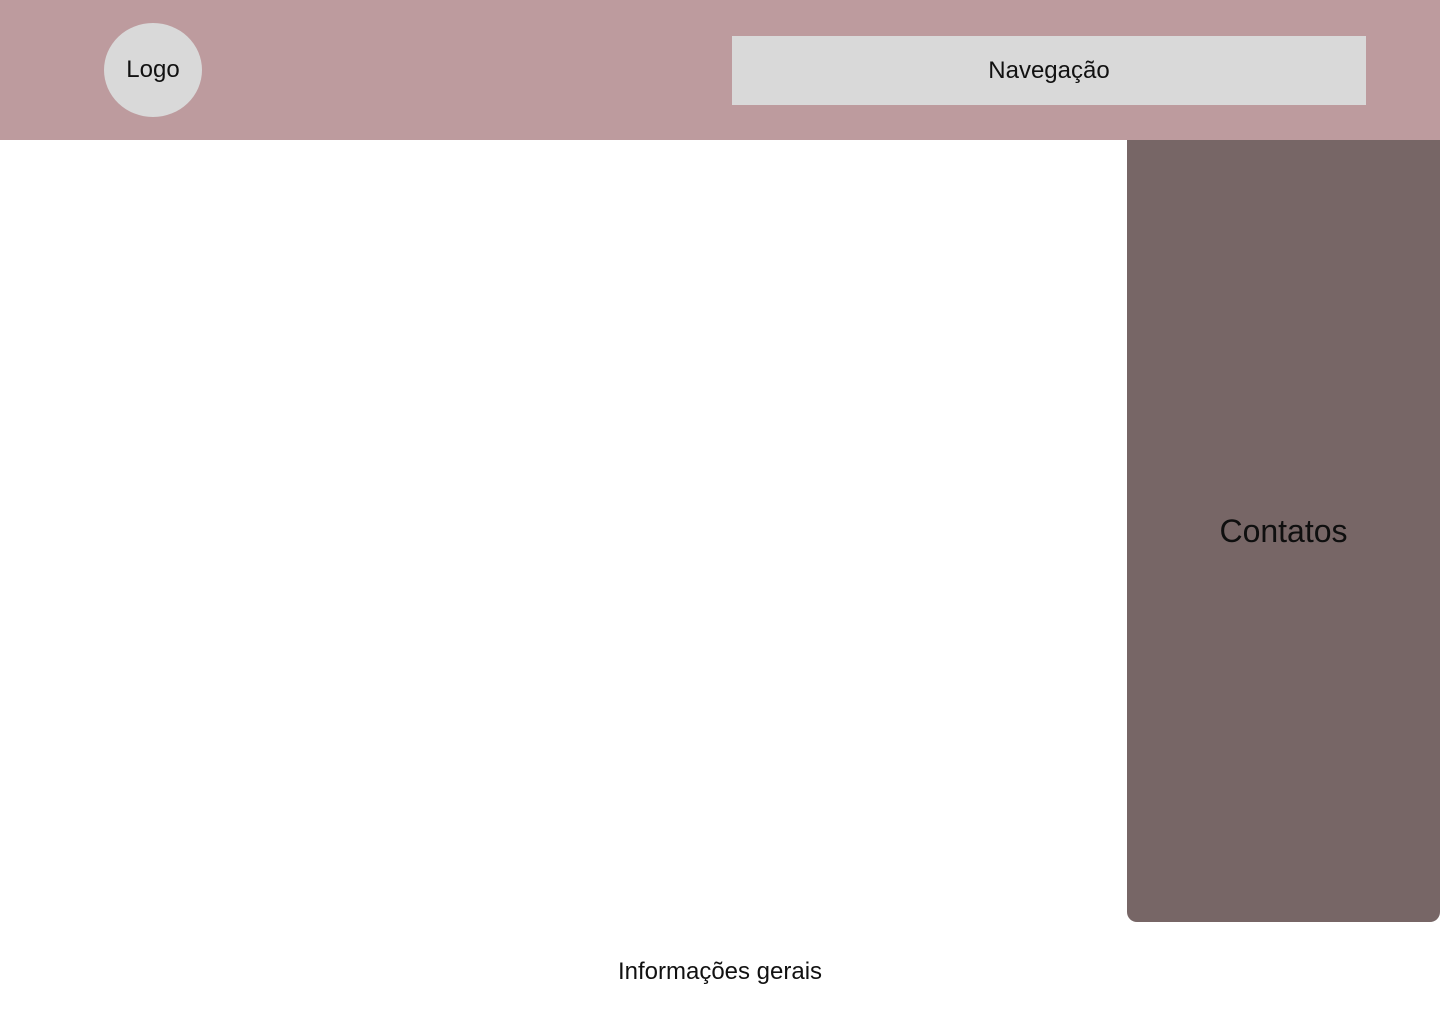  What do you see at coordinates (720, 971) in the screenshot?
I see `general-information: Informações gerais` at bounding box center [720, 971].